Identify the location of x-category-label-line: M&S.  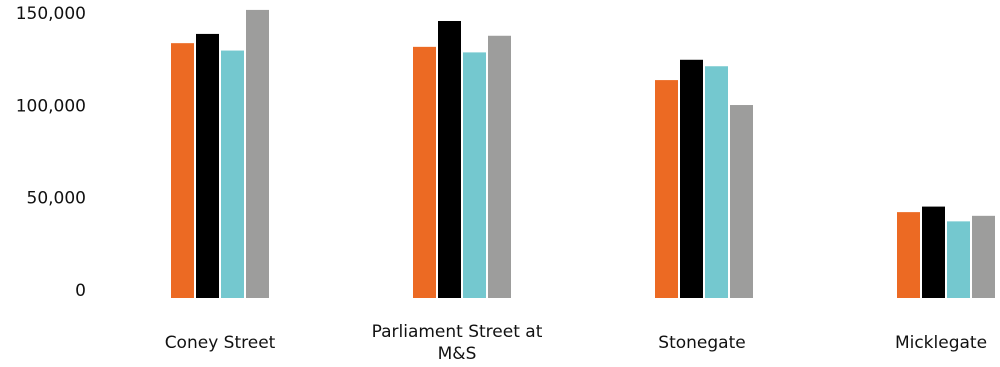
(457, 354).